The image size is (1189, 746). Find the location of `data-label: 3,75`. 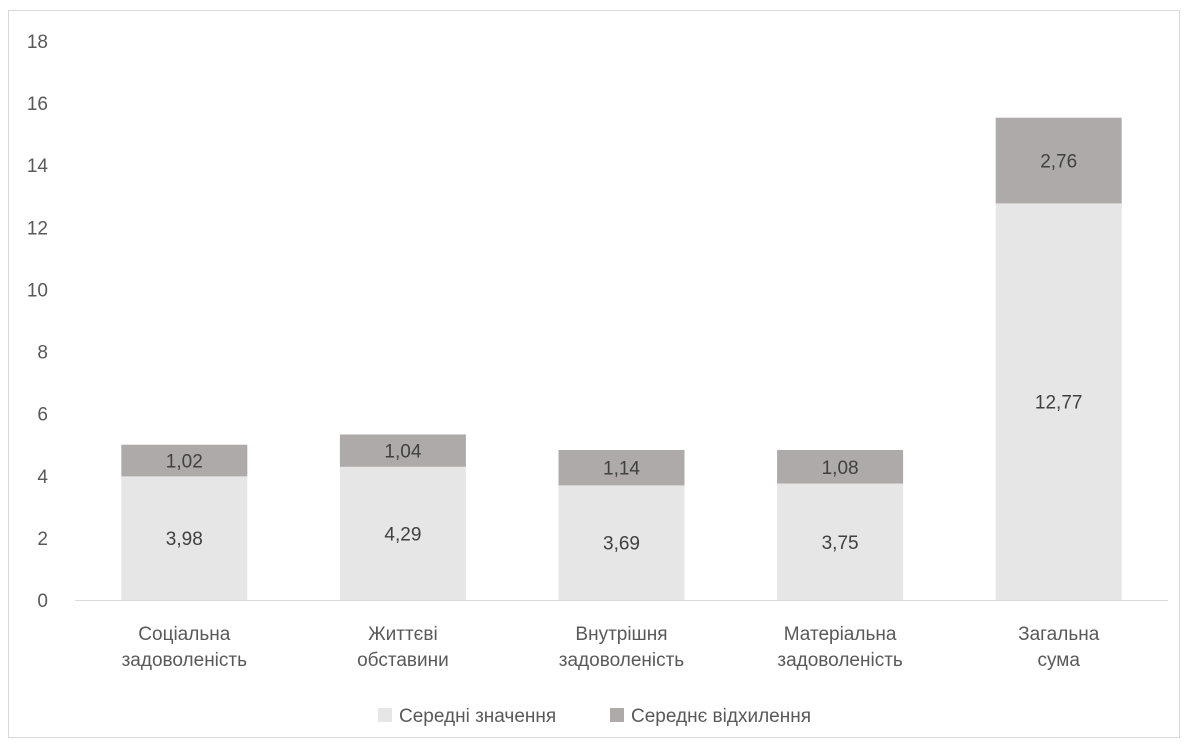

data-label: 3,75 is located at coordinates (840, 543).